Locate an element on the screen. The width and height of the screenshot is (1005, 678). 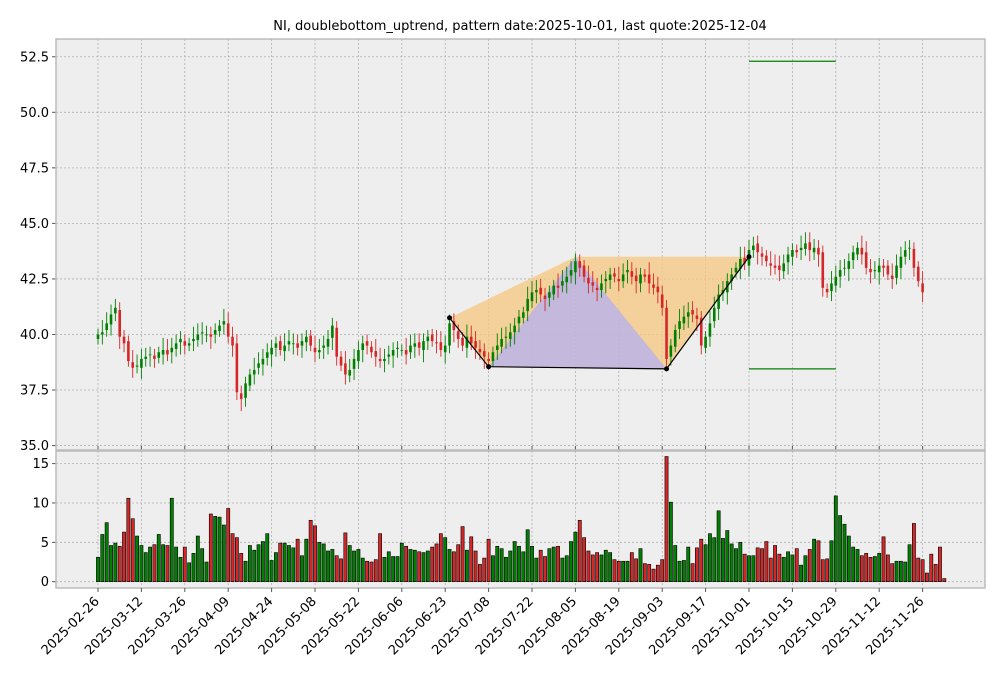
y-tick-label: 50.0 is located at coordinates (34, 113).